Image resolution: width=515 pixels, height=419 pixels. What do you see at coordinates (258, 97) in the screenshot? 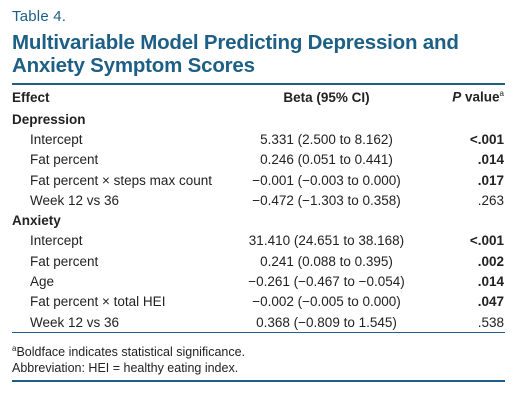
I see `header-row: Effect Beta (95% CI) P valuea` at bounding box center [258, 97].